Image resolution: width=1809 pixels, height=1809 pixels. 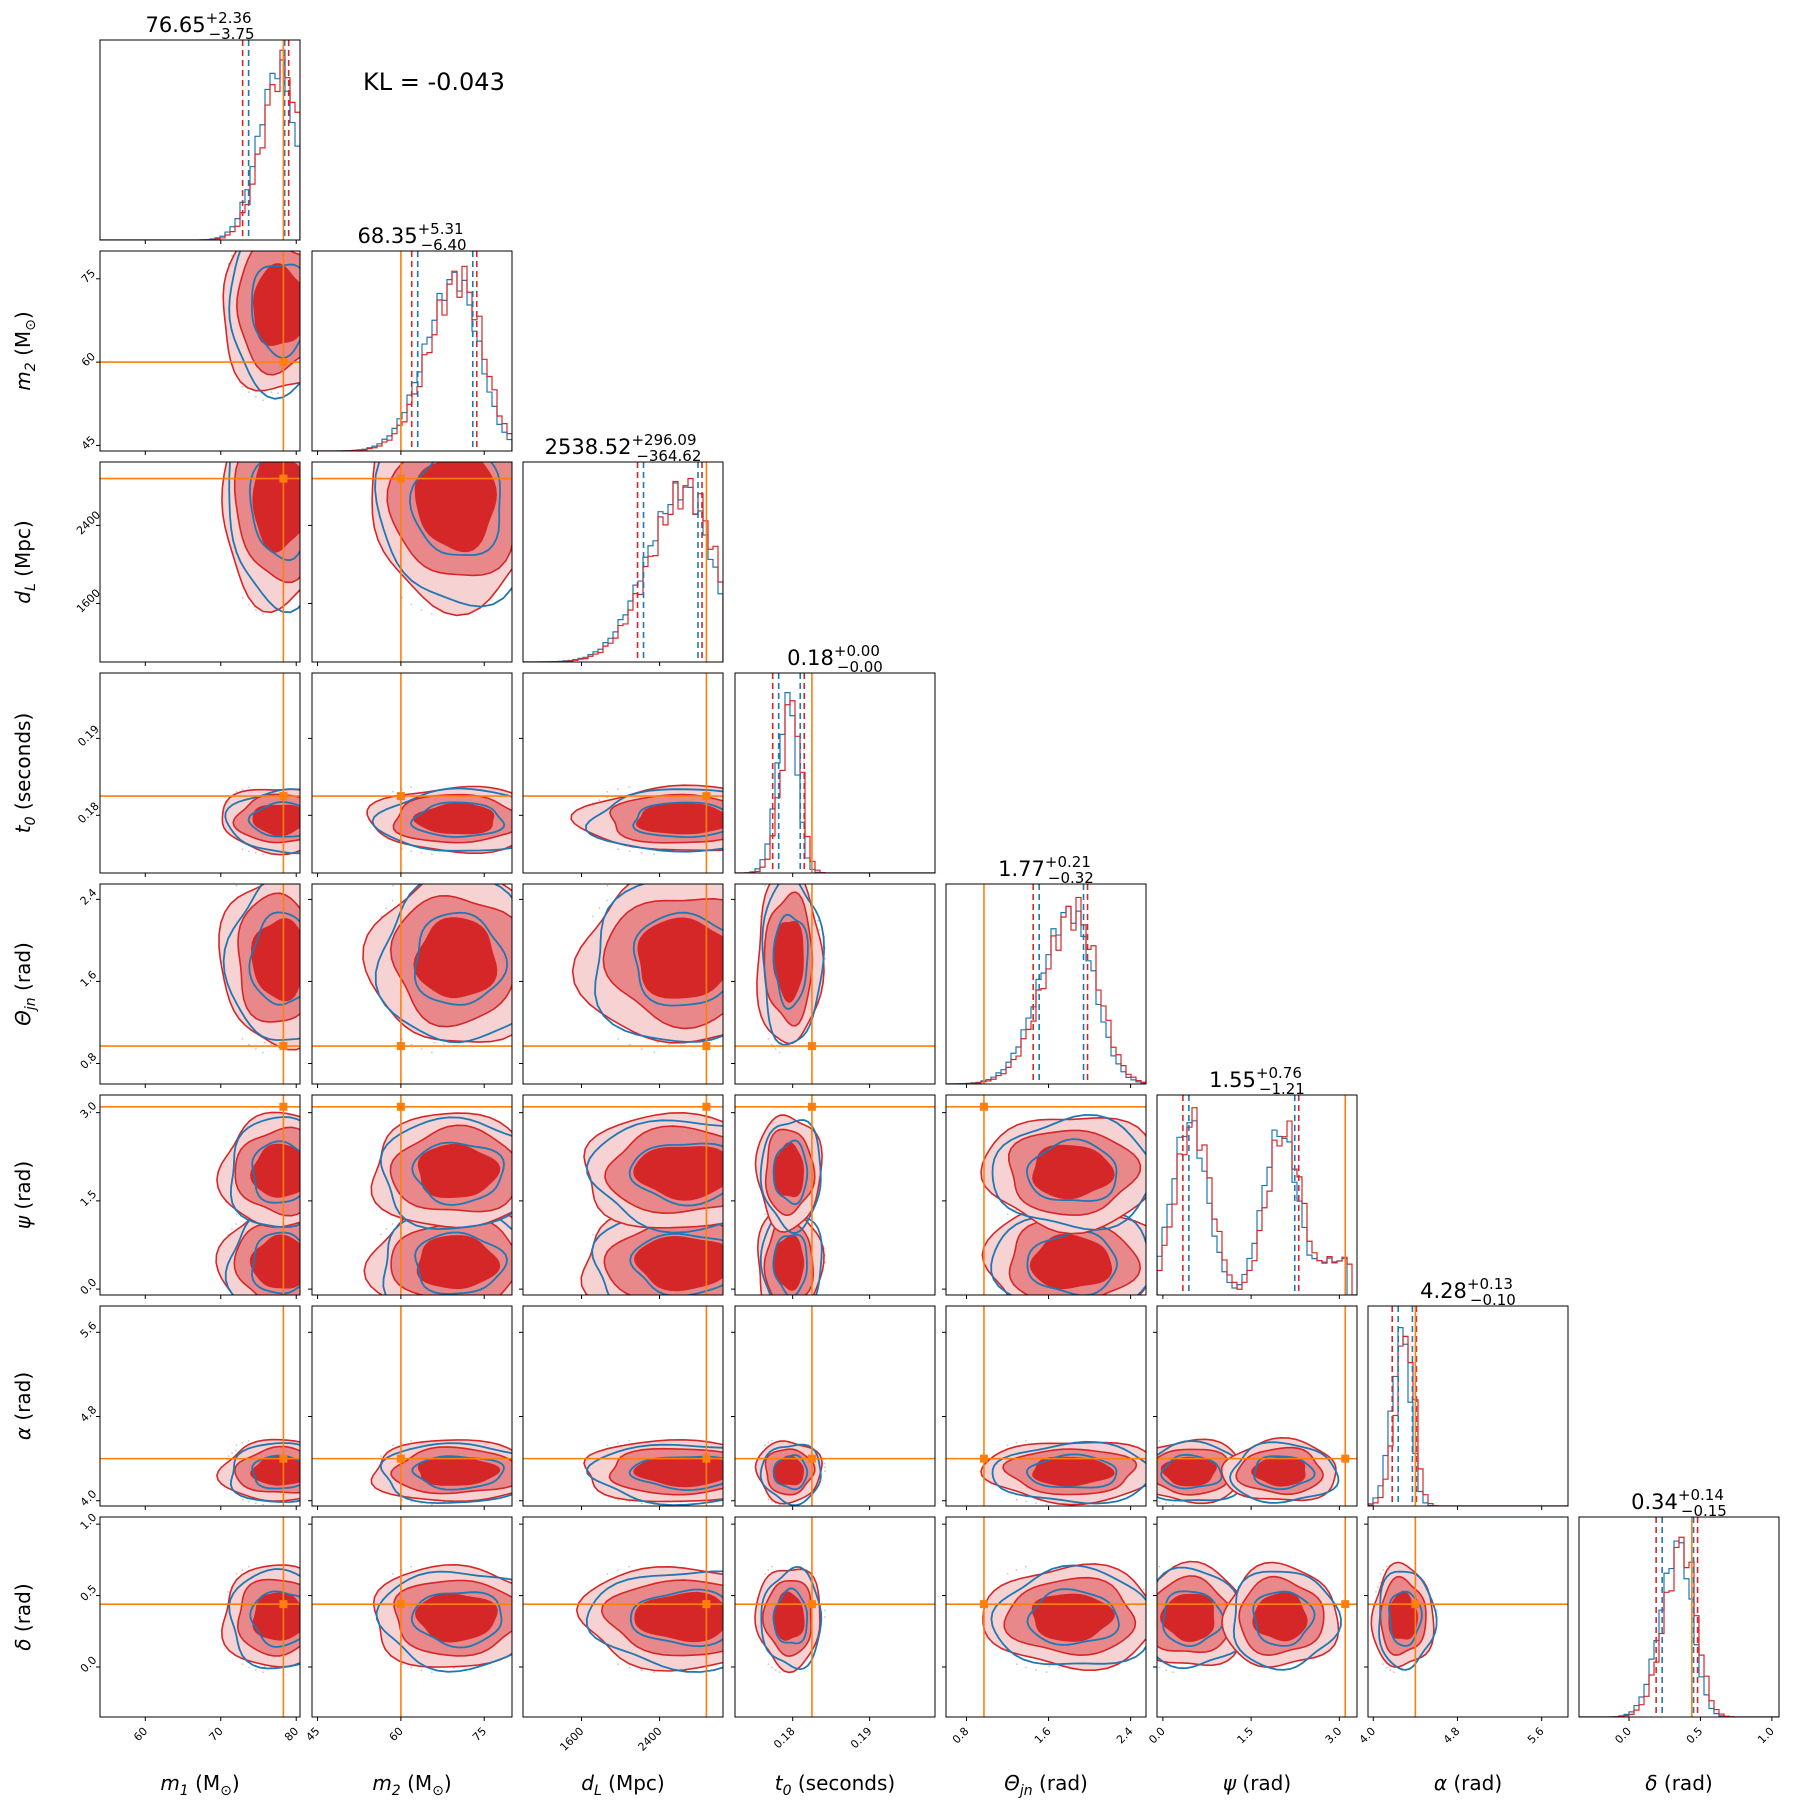 What do you see at coordinates (1463, 1631) in the screenshot?
I see `panel-delta-vs-alpha: 4.0 4.8 5.6` at bounding box center [1463, 1631].